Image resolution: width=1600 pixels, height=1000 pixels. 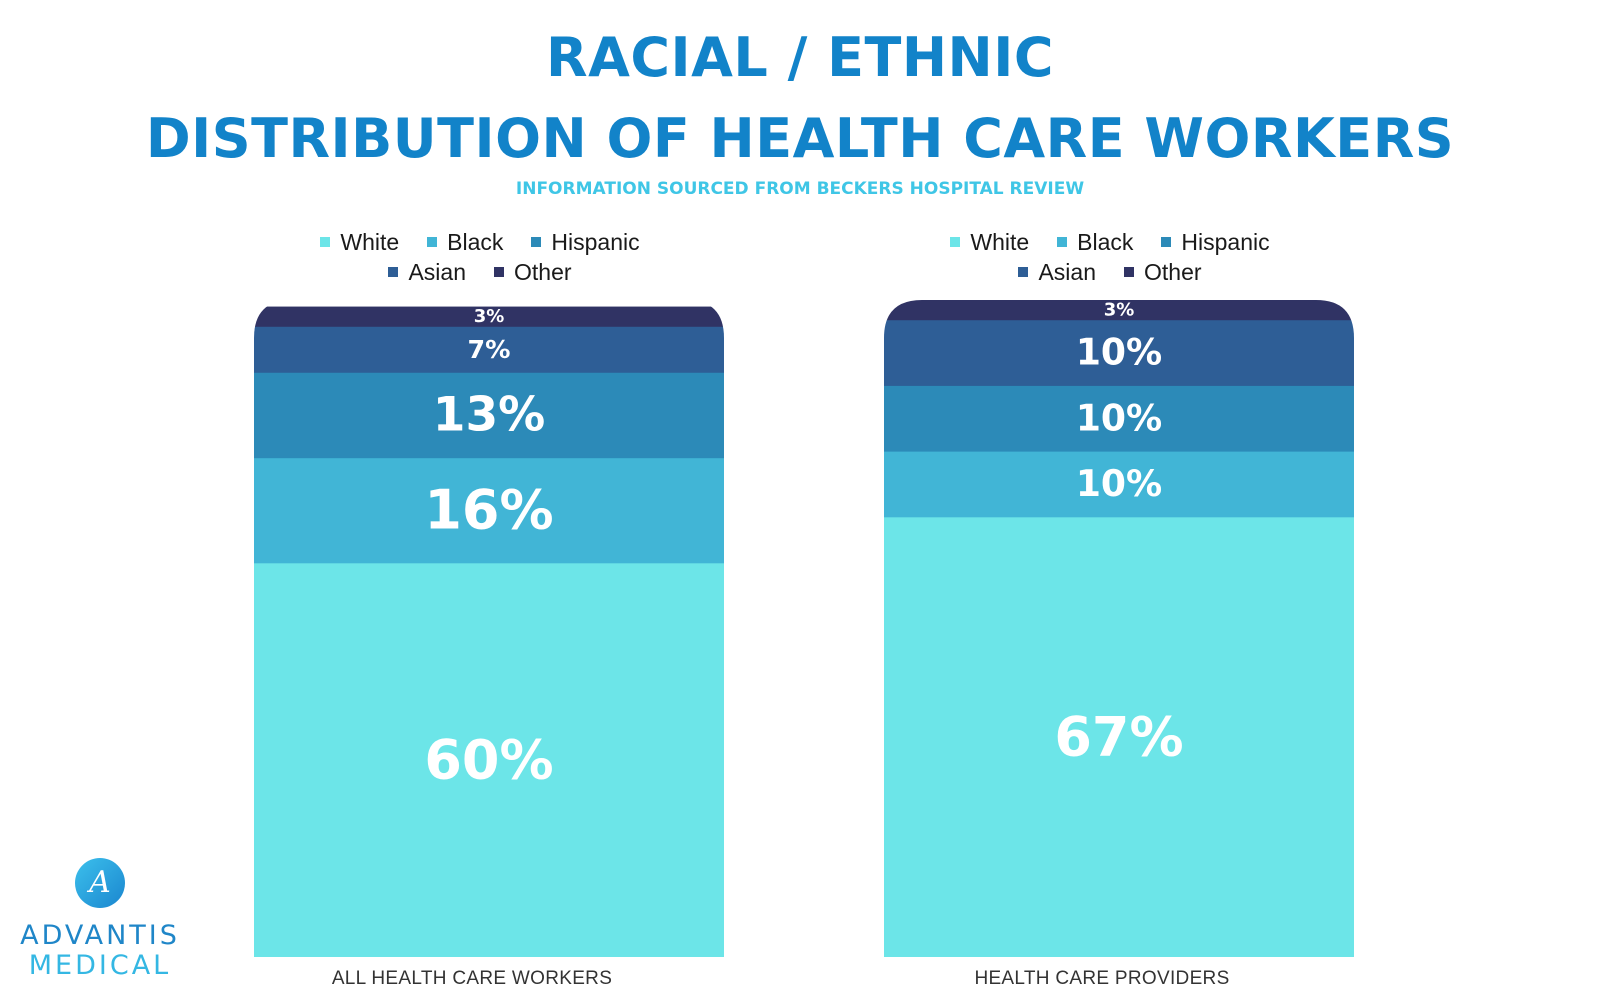 I want to click on data-label-white: 60%, so click(x=488, y=759).